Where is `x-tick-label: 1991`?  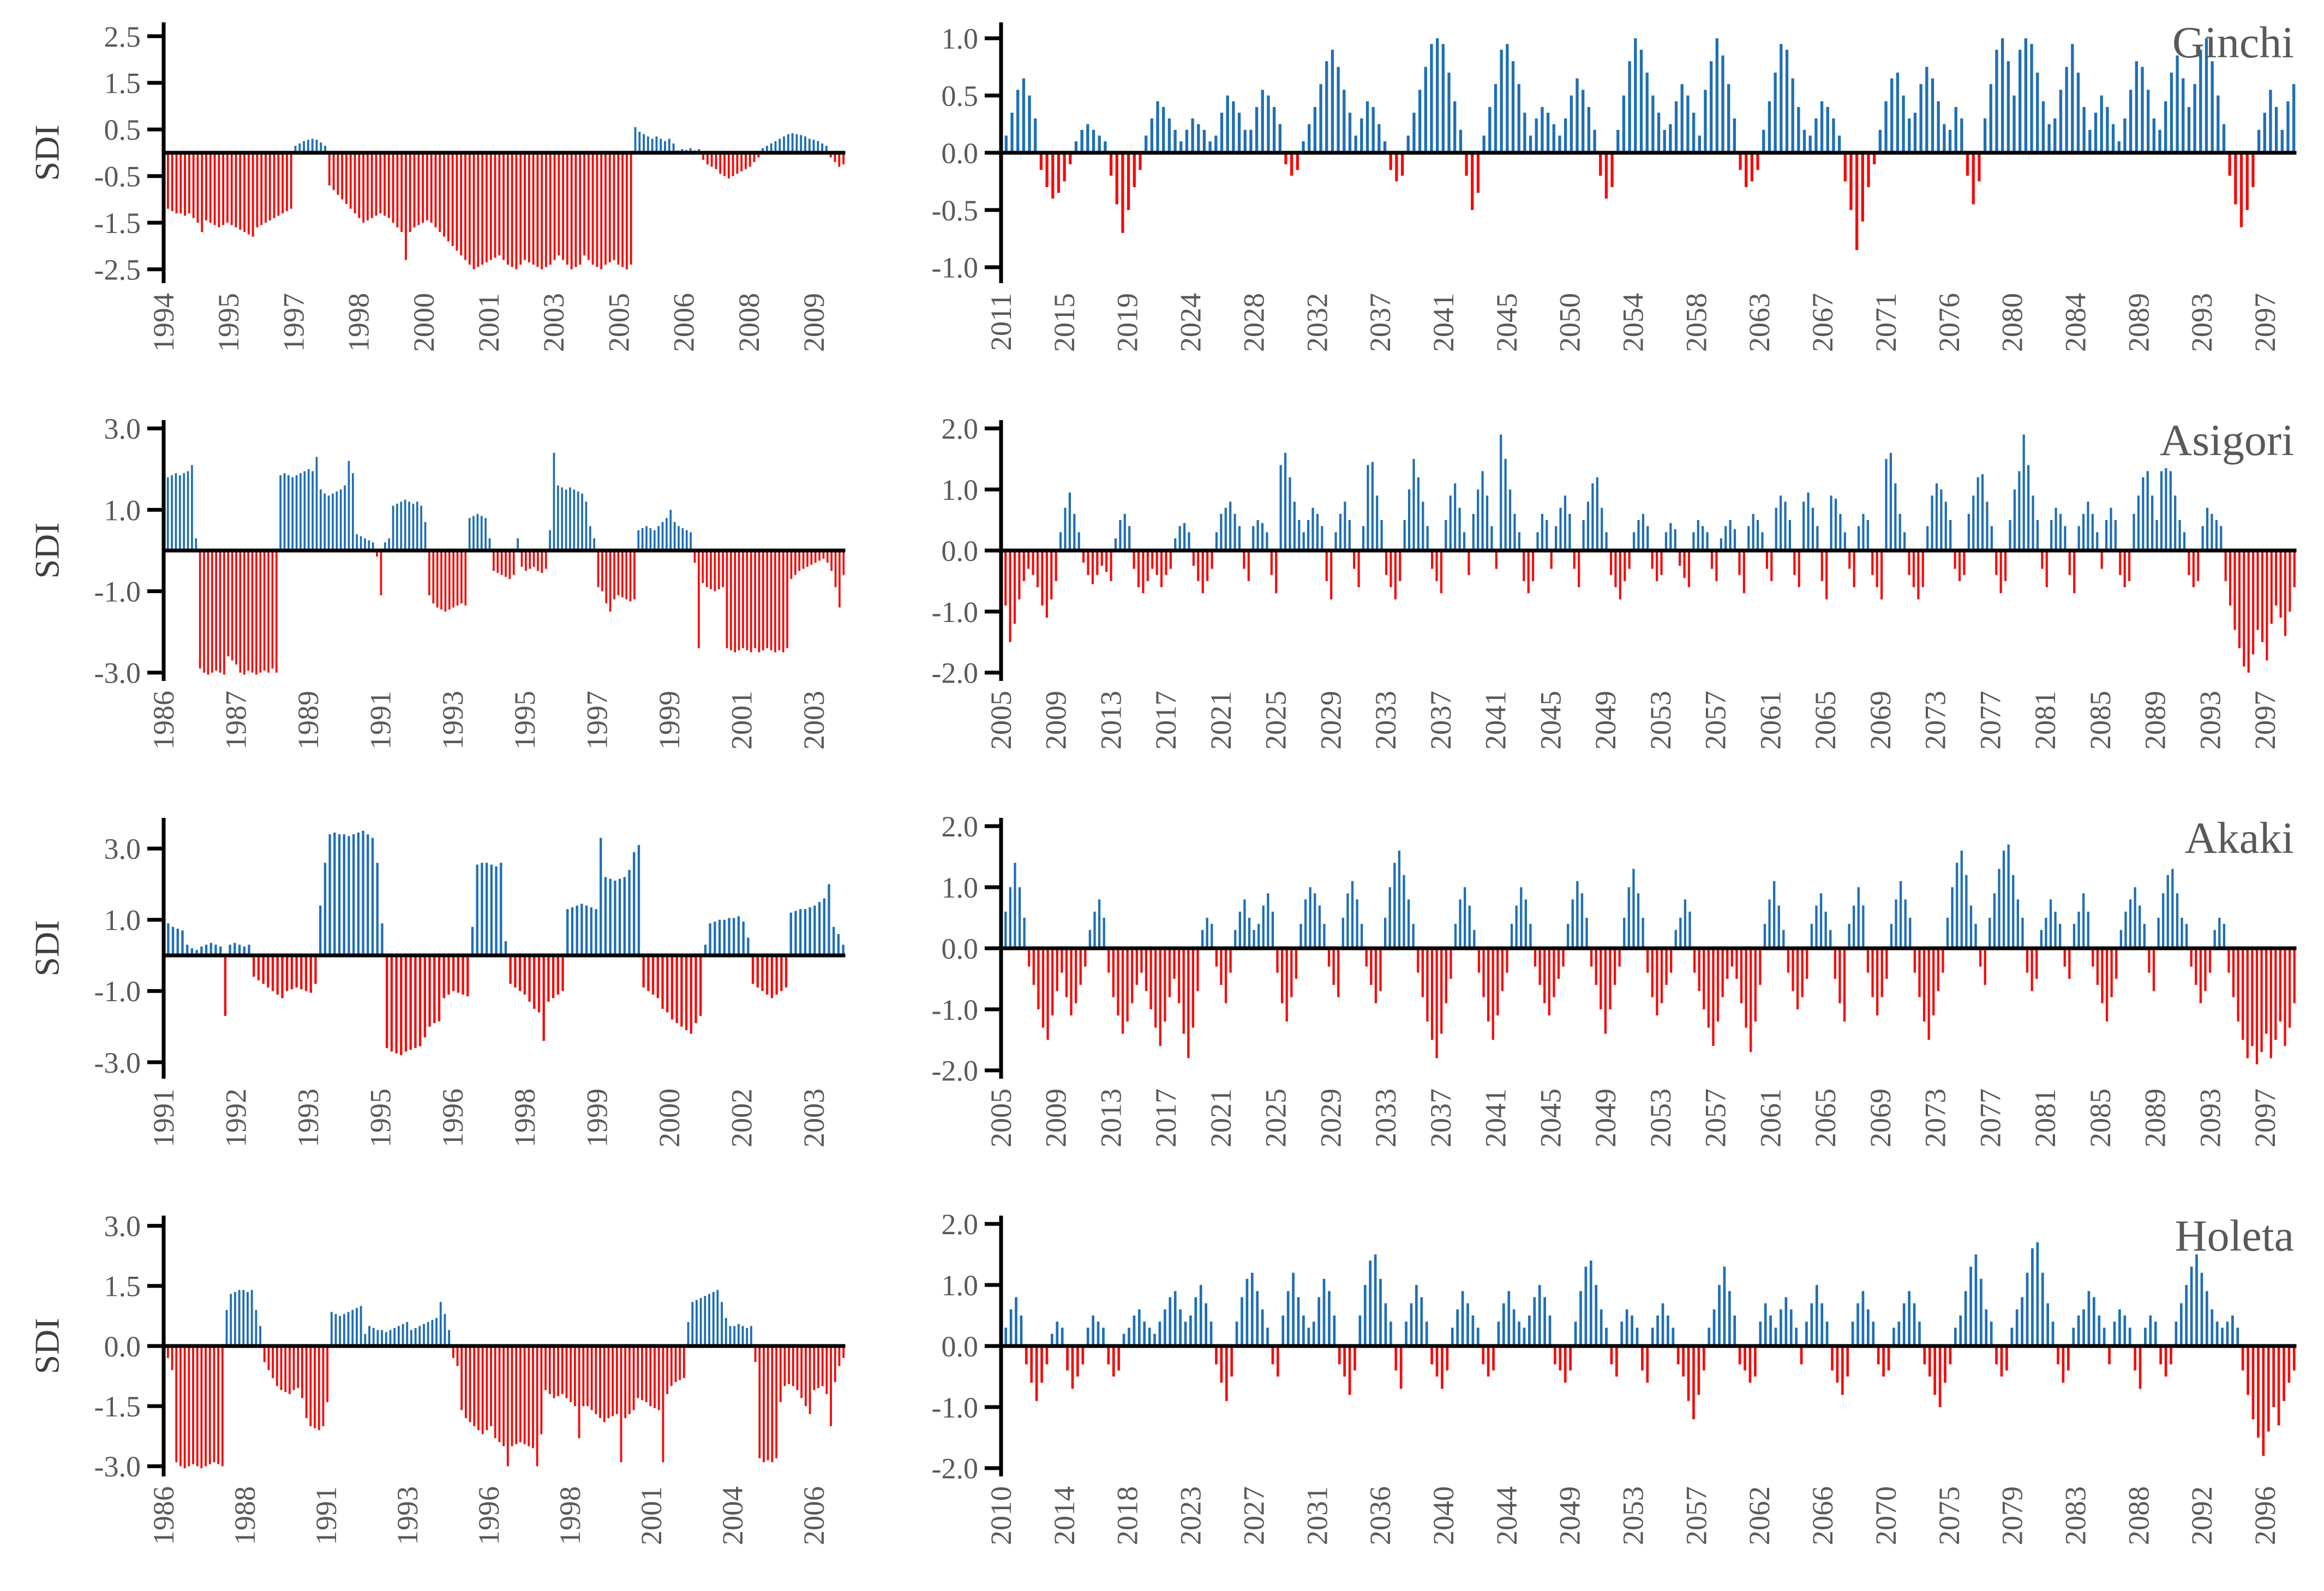 x-tick-label: 1991 is located at coordinates (326, 1515).